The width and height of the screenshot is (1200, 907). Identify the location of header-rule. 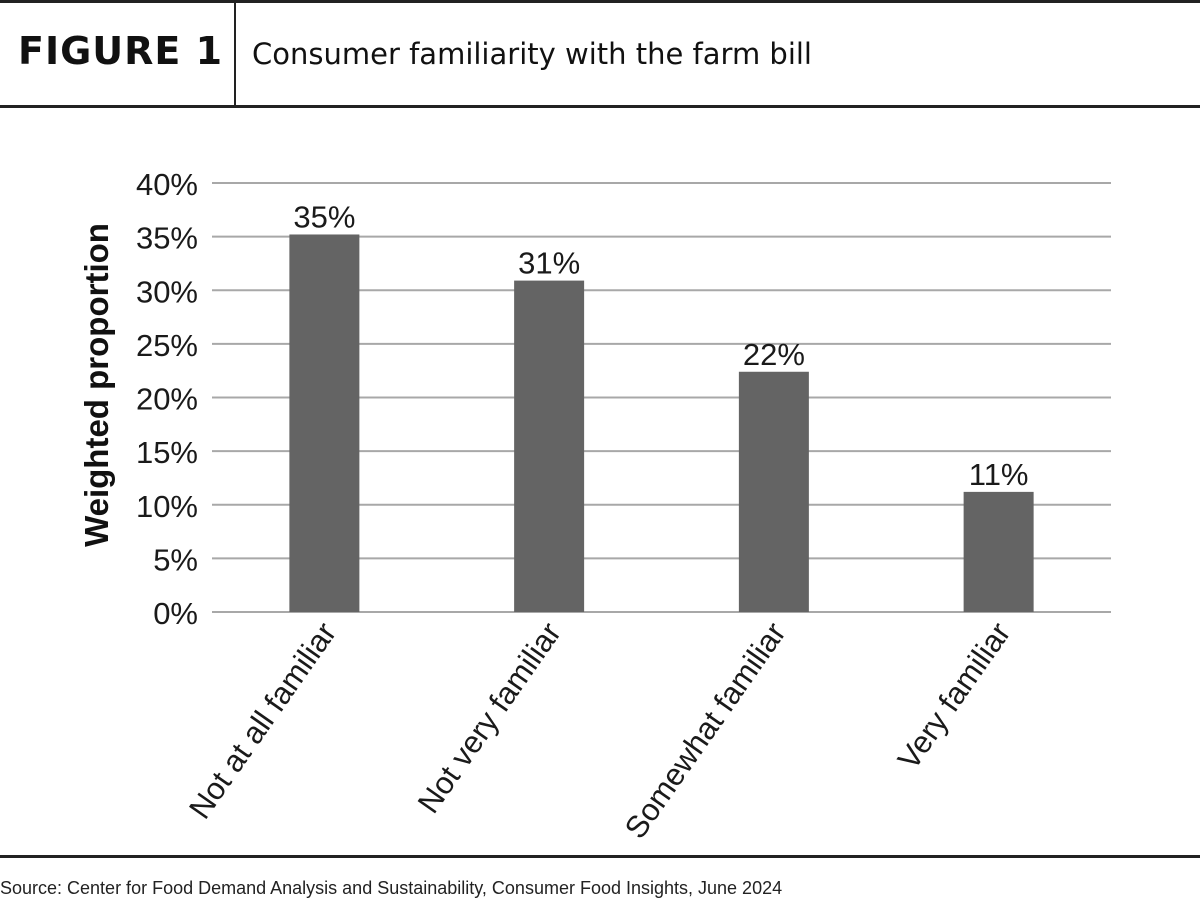
(600, 106).